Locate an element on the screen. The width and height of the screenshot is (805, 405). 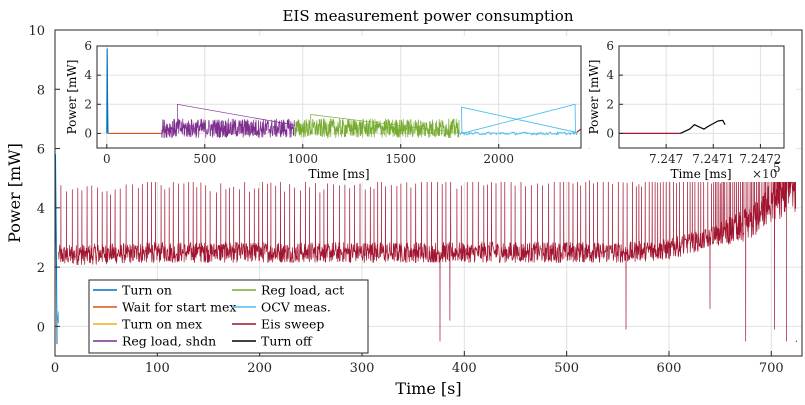
main-ytick-label: 8 is located at coordinates (41, 90).